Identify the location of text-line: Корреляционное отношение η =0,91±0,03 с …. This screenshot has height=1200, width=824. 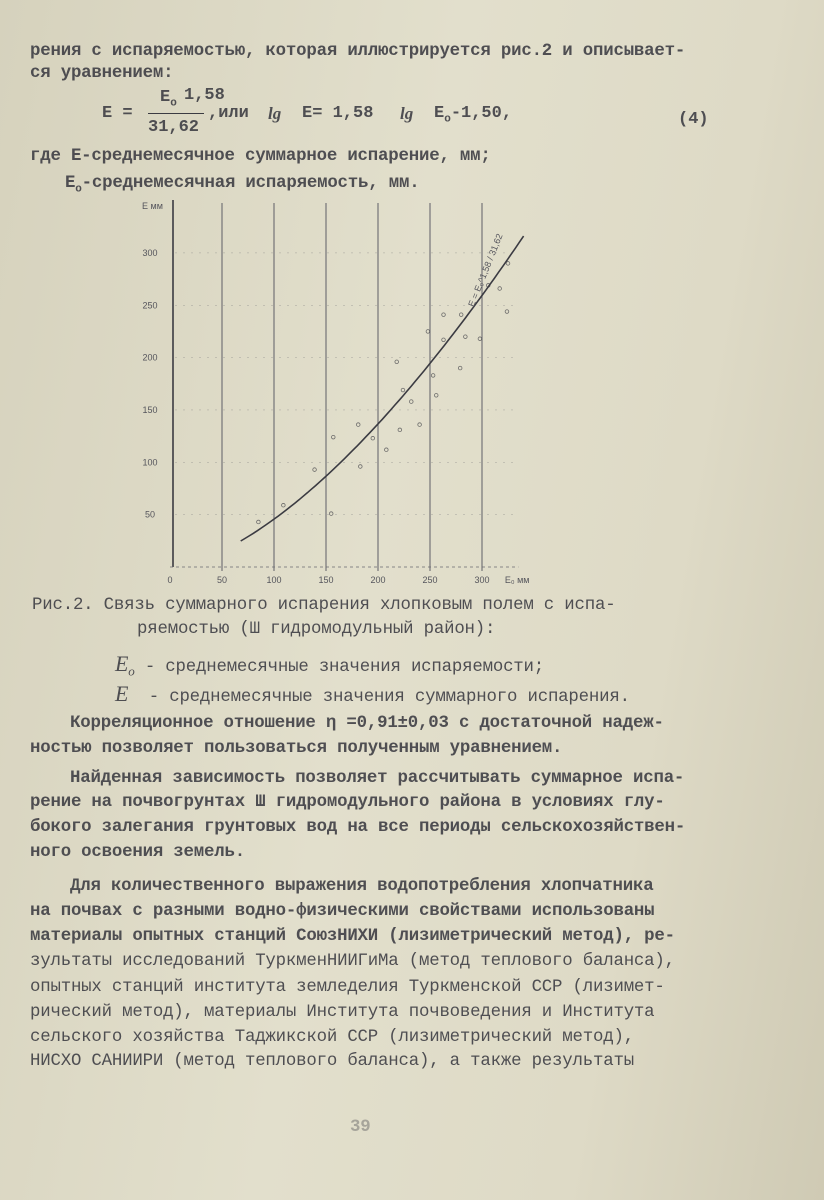
(367, 723).